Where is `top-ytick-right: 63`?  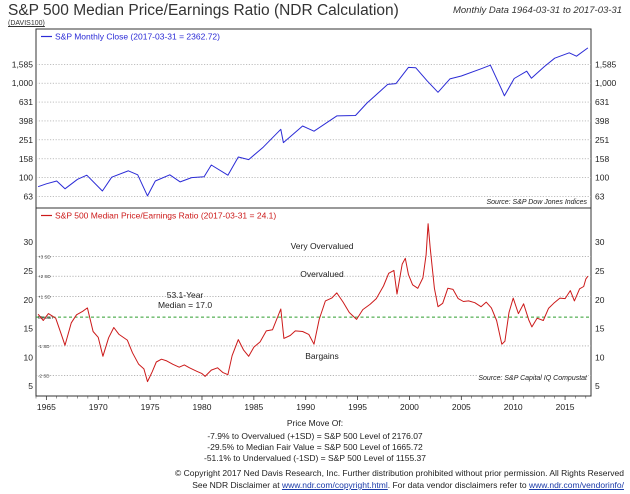
top-ytick-right: 63 is located at coordinates (600, 197).